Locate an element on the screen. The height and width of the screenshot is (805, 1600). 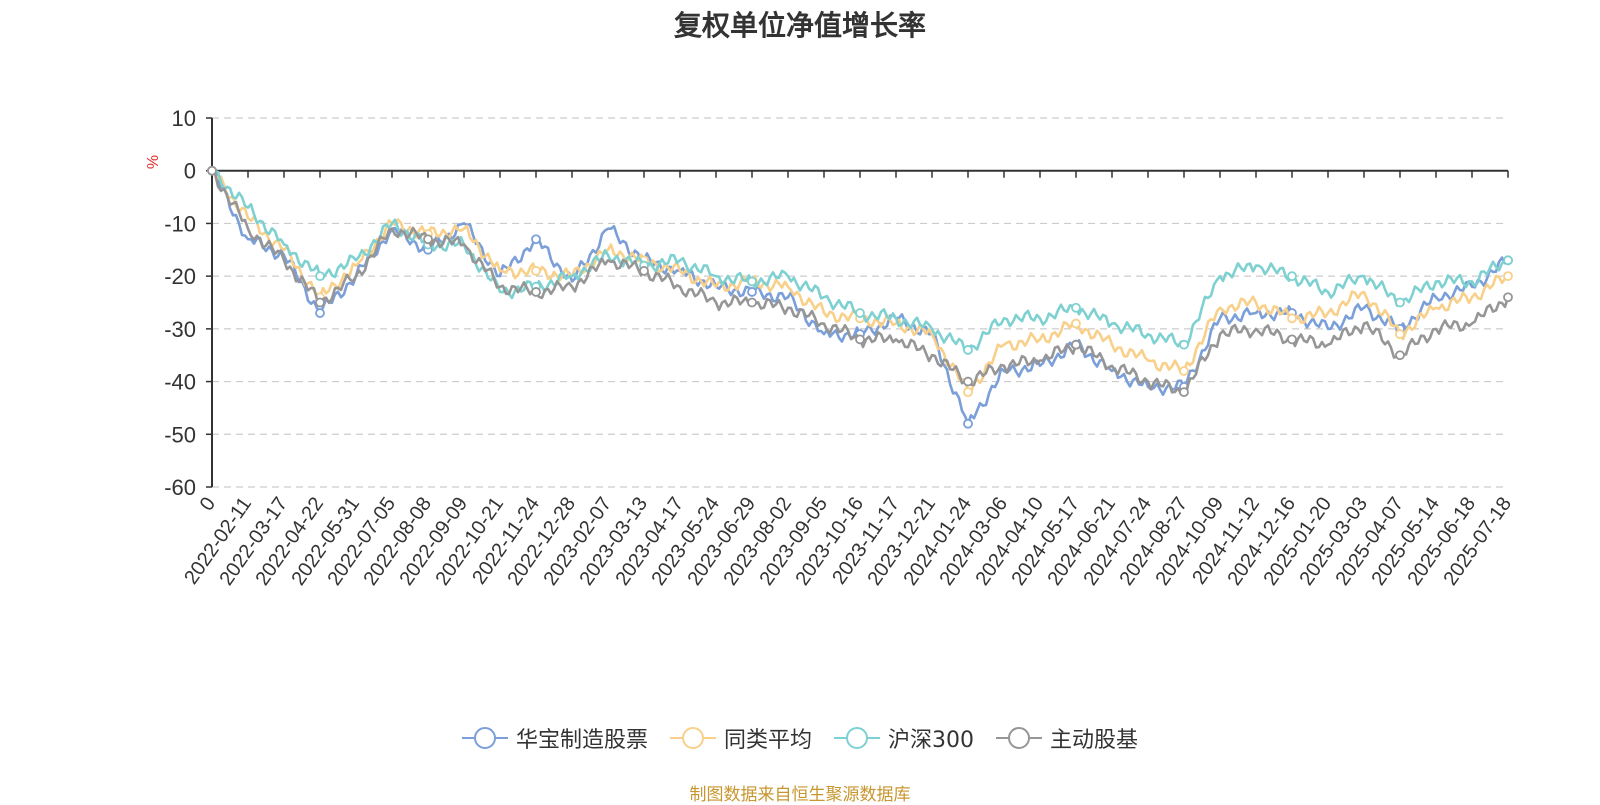
y-tick-label: 0 is located at coordinates (190, 171).